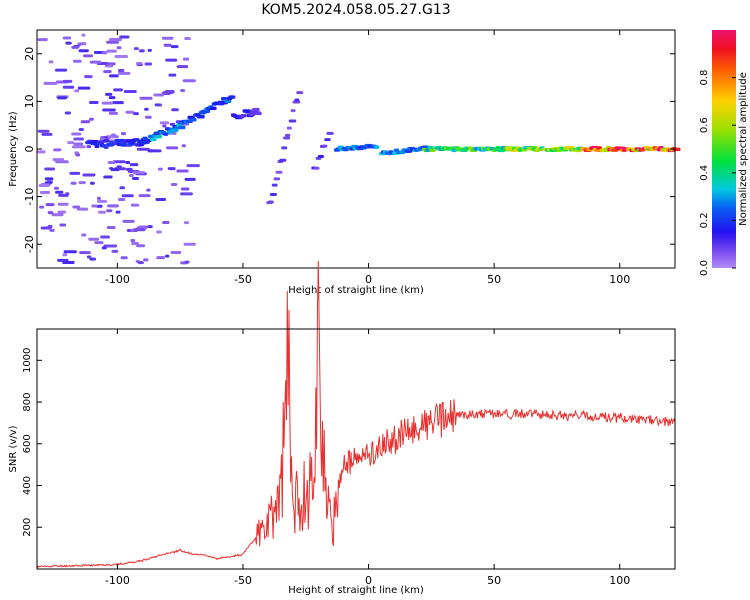 The image size is (750, 600). I want to click on figure-title: KOM5.2024.058.05.27.G13, so click(355, 10).